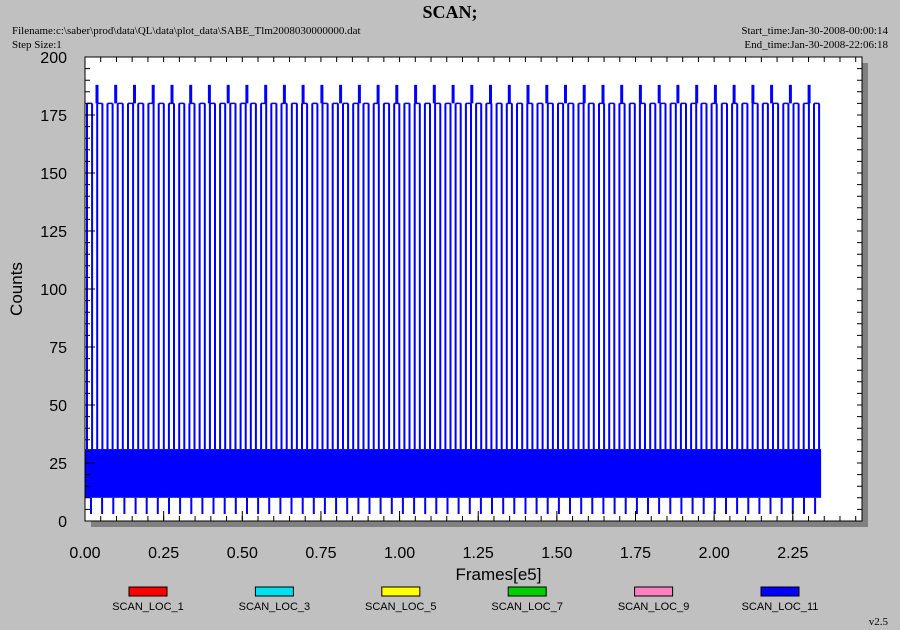 The width and height of the screenshot is (900, 630). Describe the element at coordinates (780, 599) in the screenshot. I see `legend-item: SCAN_LOC_11` at that location.